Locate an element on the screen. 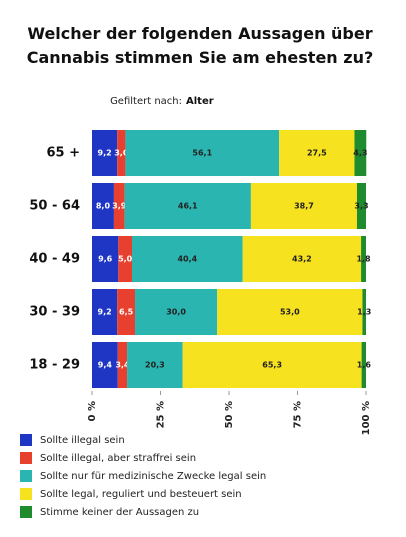 This screenshot has width=406, height=537. legend-label: Sollte illegal, aber straffrei sein is located at coordinates (118, 458).